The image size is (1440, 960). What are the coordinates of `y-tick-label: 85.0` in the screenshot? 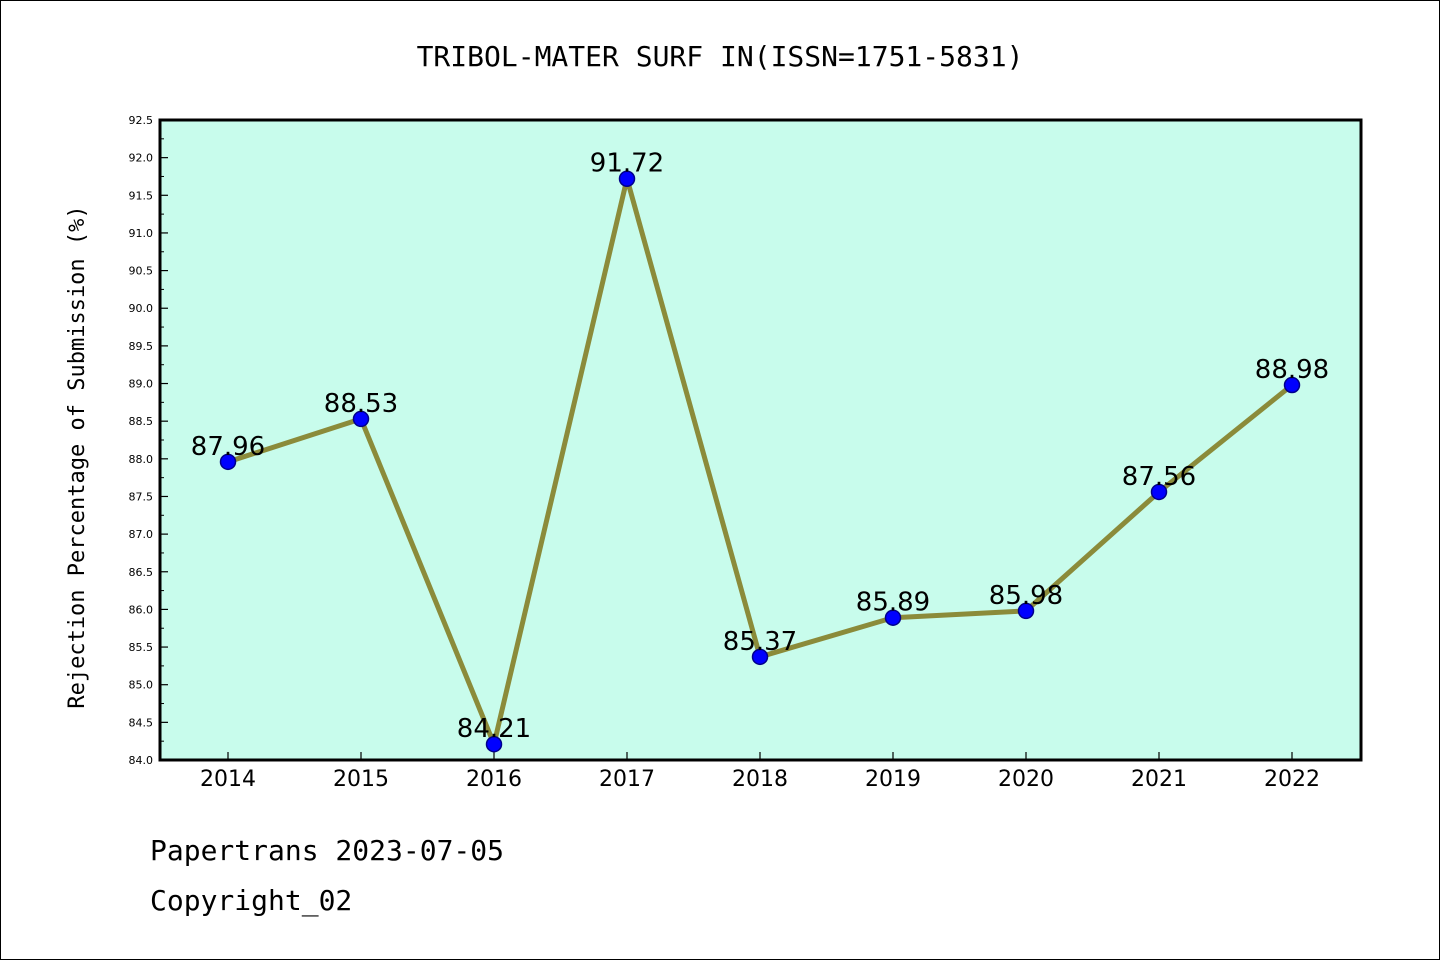 It's located at (141, 685).